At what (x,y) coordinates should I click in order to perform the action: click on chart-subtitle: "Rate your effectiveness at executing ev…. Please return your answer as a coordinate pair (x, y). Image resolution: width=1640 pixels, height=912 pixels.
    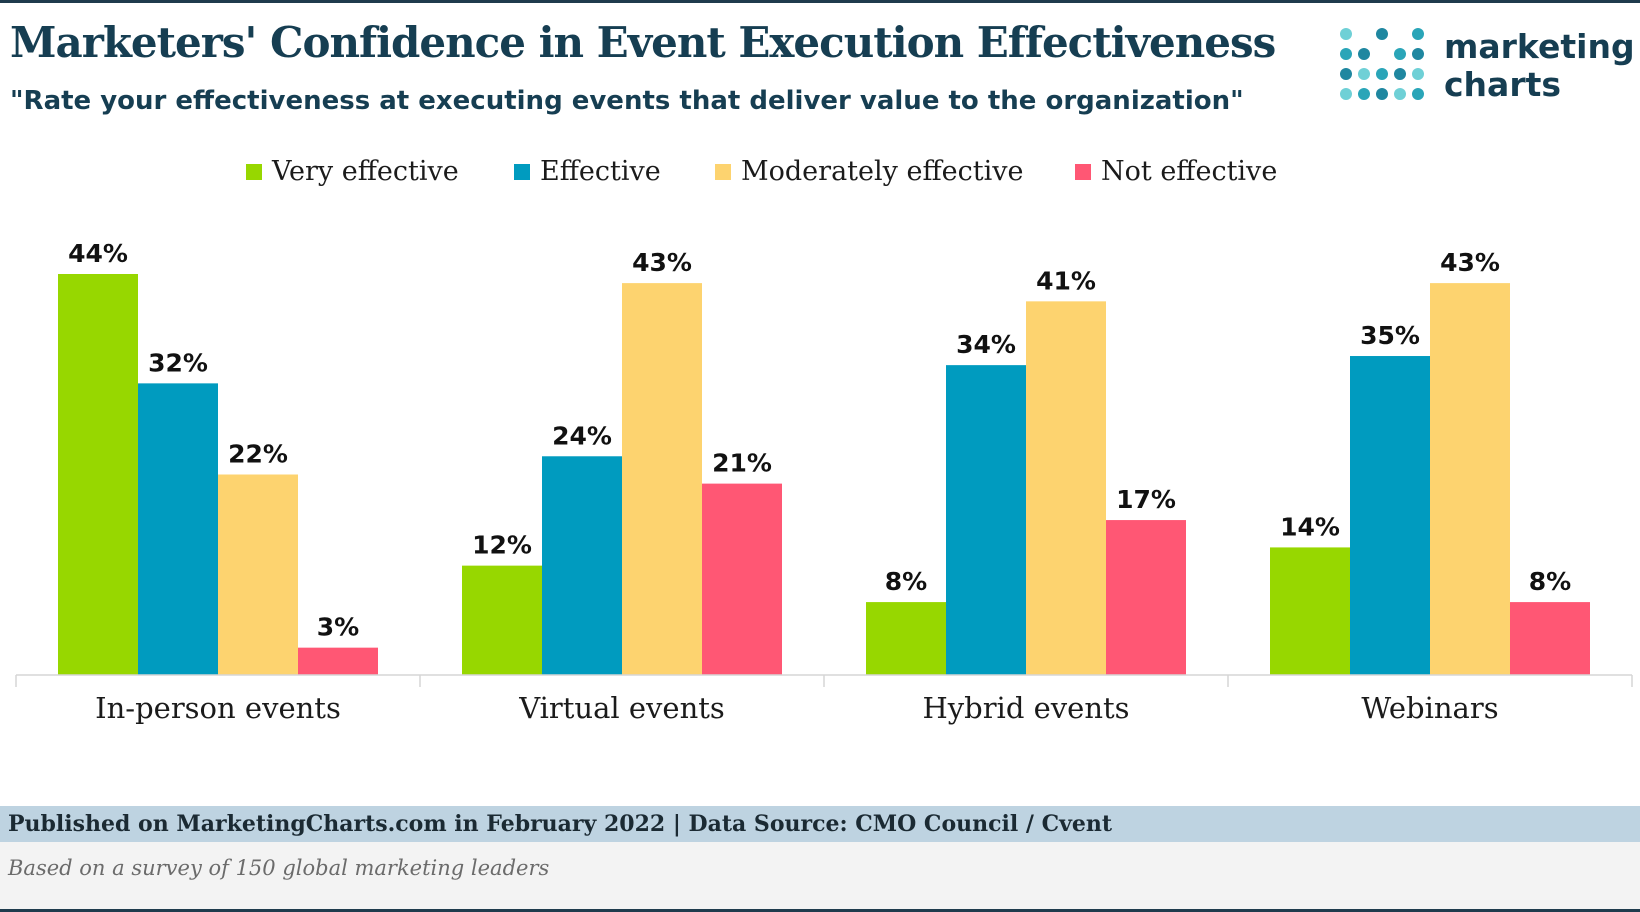
    Looking at the image, I should click on (627, 101).